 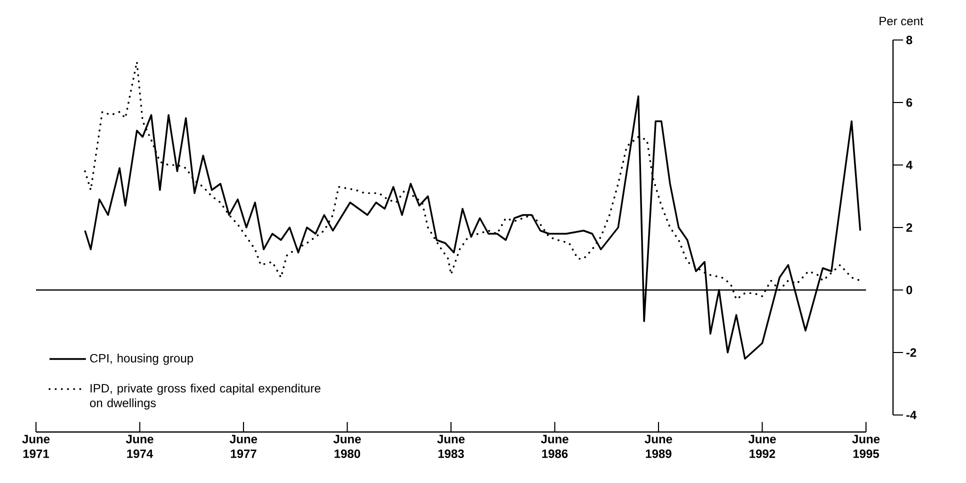 I want to click on x-tick-label: June 1983, so click(x=451, y=446).